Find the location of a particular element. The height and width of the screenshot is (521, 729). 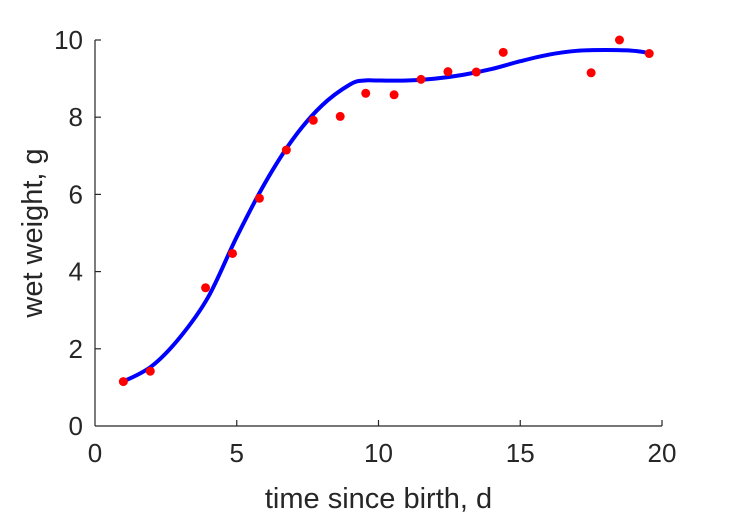

y-tick-label: 0 is located at coordinates (76, 426).